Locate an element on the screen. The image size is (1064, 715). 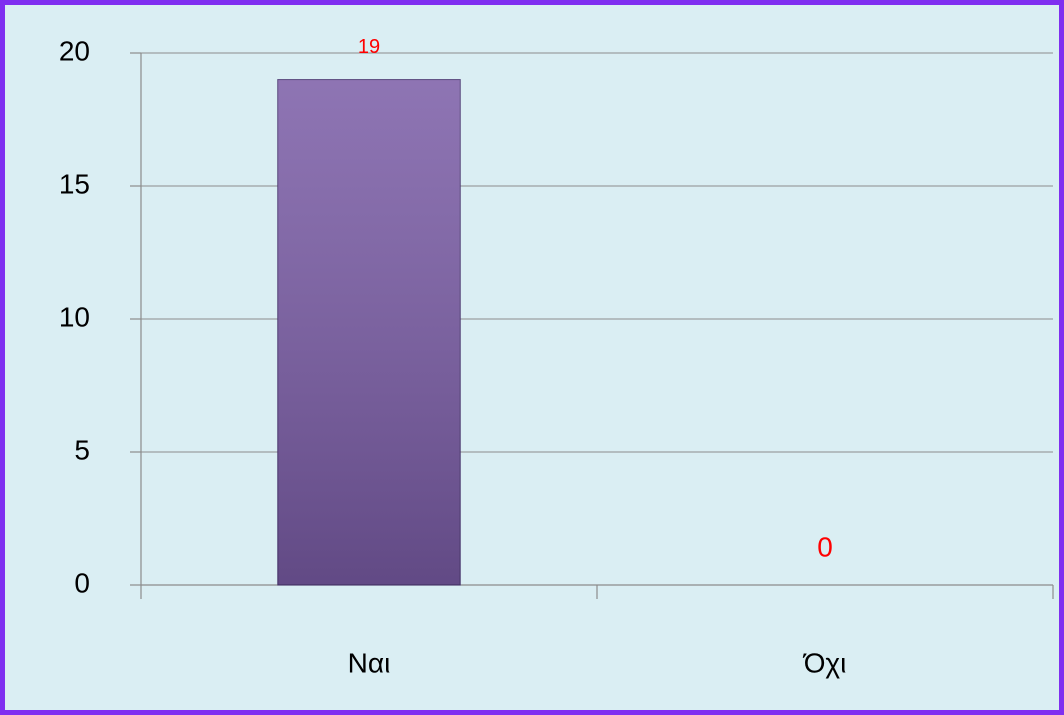
value-label: 0 is located at coordinates (825, 546).